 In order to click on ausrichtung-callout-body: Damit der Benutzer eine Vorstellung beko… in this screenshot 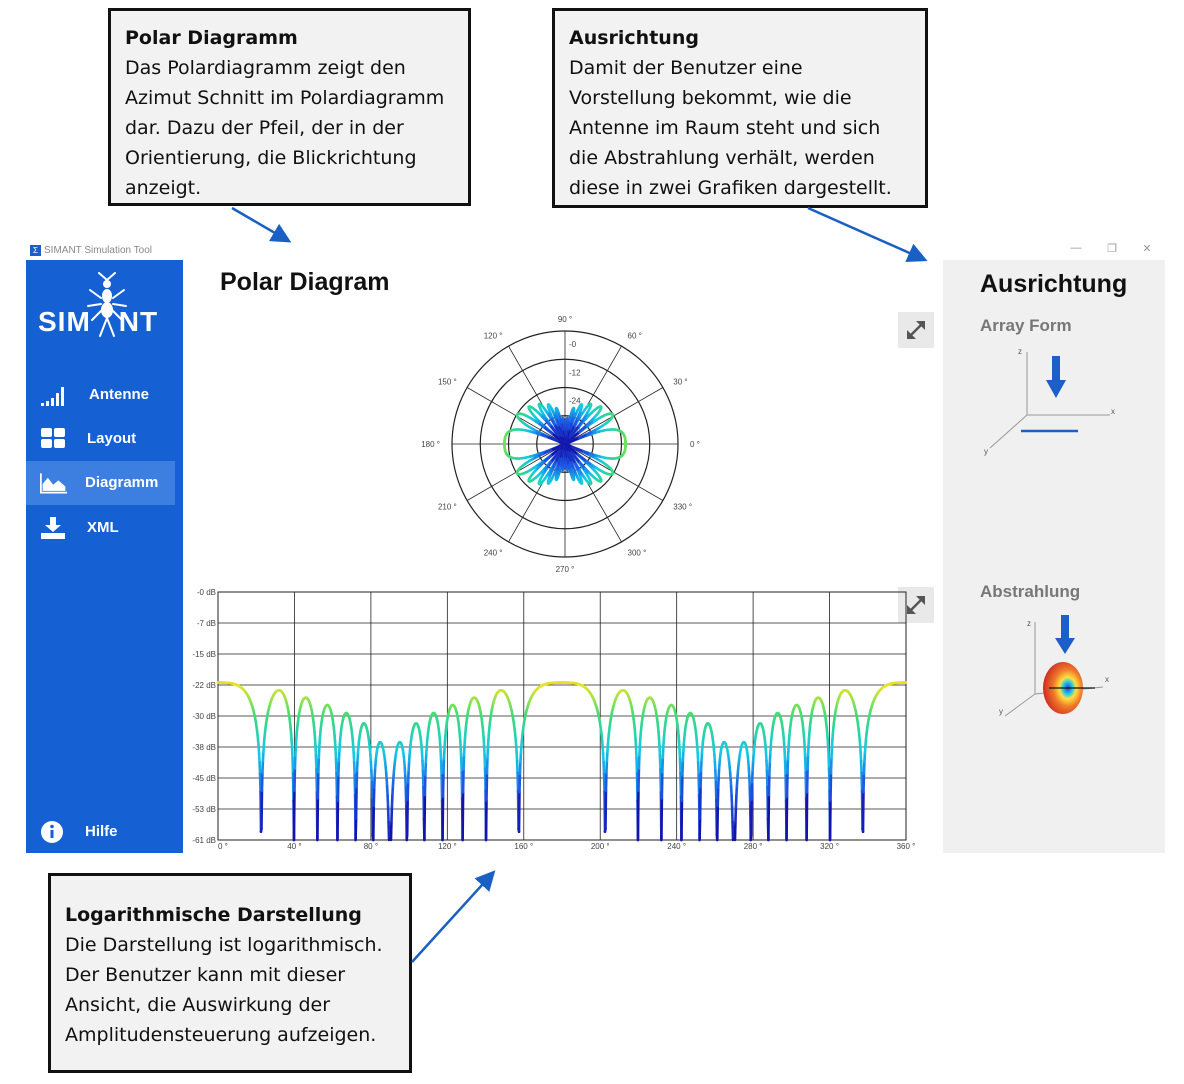, I will do `click(730, 128)`.